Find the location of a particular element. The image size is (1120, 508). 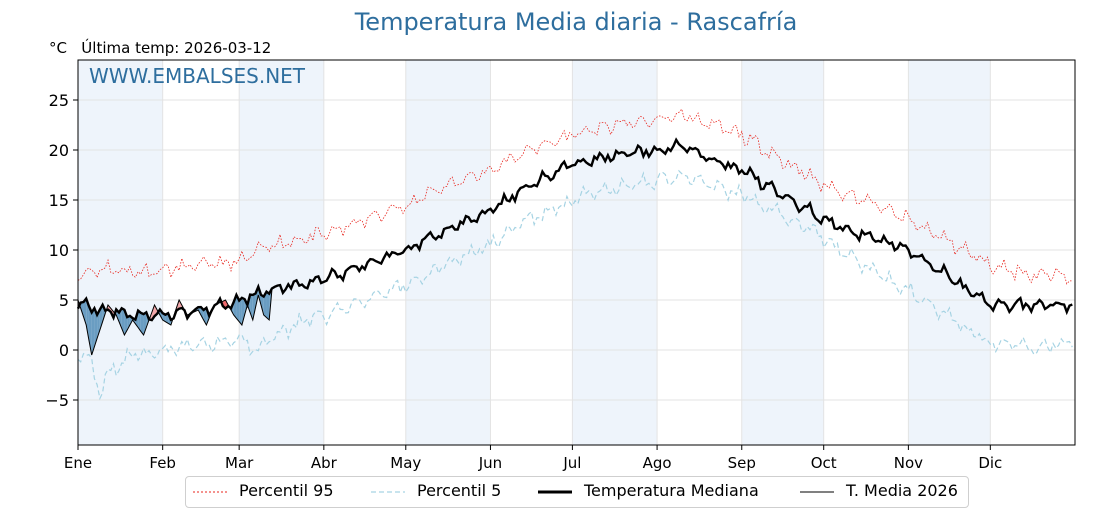

x-axis: Ene Feb Mar Abr May Jun Jul Ago Sep Oct Nov Dic is located at coordinates (533, 458).